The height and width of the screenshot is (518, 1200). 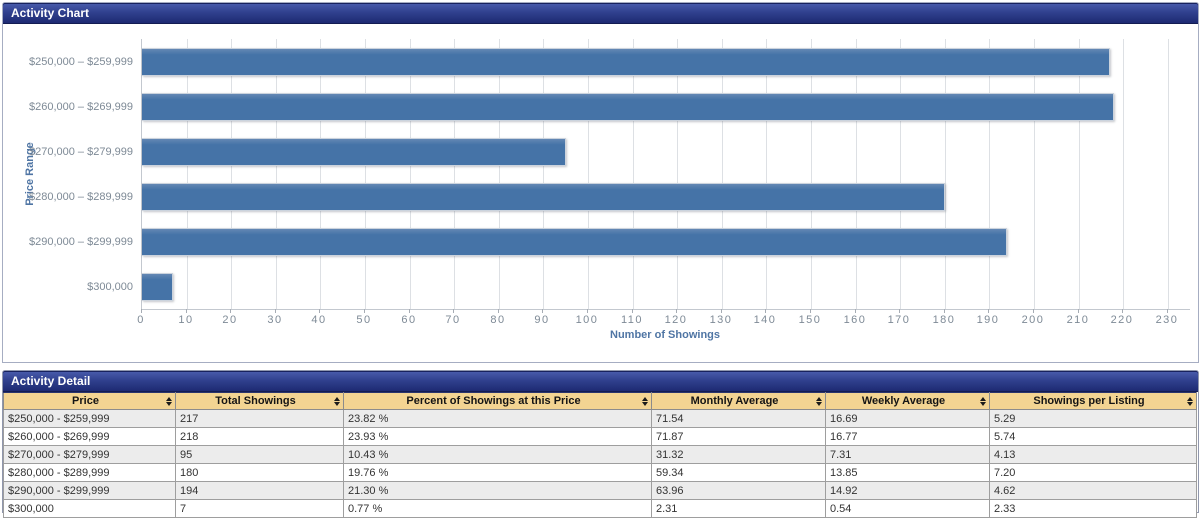 What do you see at coordinates (110, 286) in the screenshot?
I see `y-tick-label: $300,000` at bounding box center [110, 286].